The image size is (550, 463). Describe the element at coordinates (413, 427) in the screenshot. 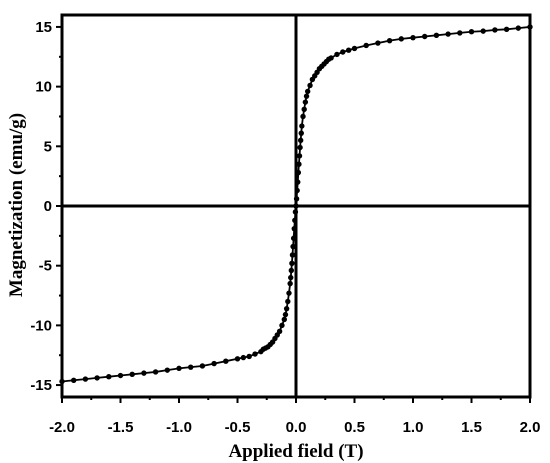

I see `x-tick-label: 1.0` at that location.